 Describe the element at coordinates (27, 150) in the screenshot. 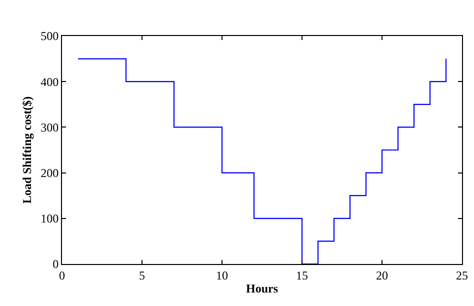

I see `y-axis-title: Load Shifting cost($)` at that location.